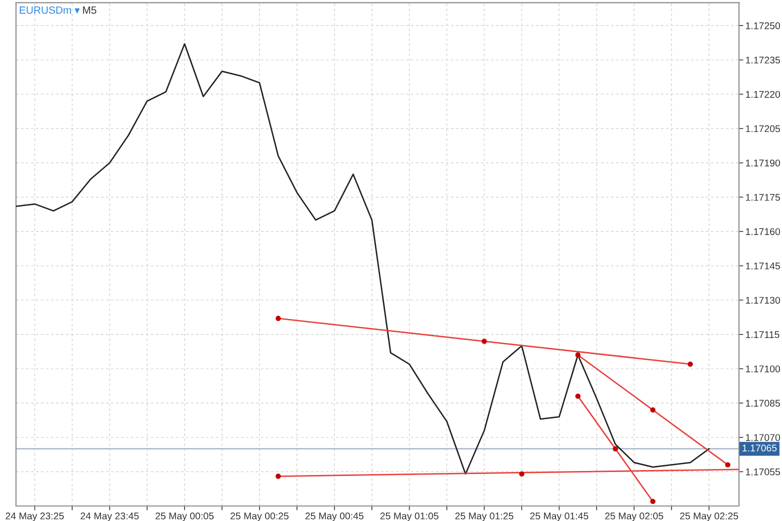 The height and width of the screenshot is (521, 782). Describe the element at coordinates (763, 26) in the screenshot. I see `y-tick-label: 1.17250` at that location.